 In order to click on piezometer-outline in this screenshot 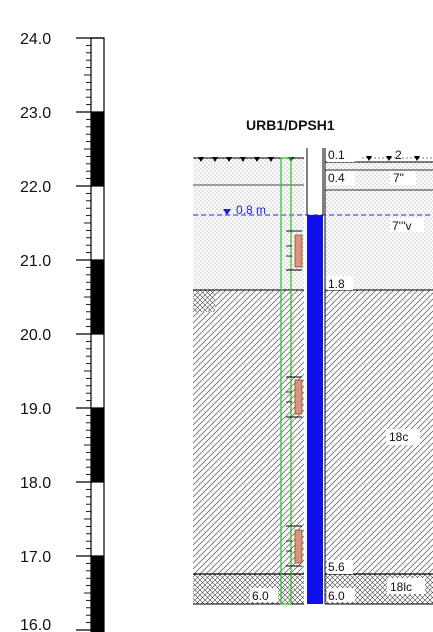, I will do `click(286, 381)`.